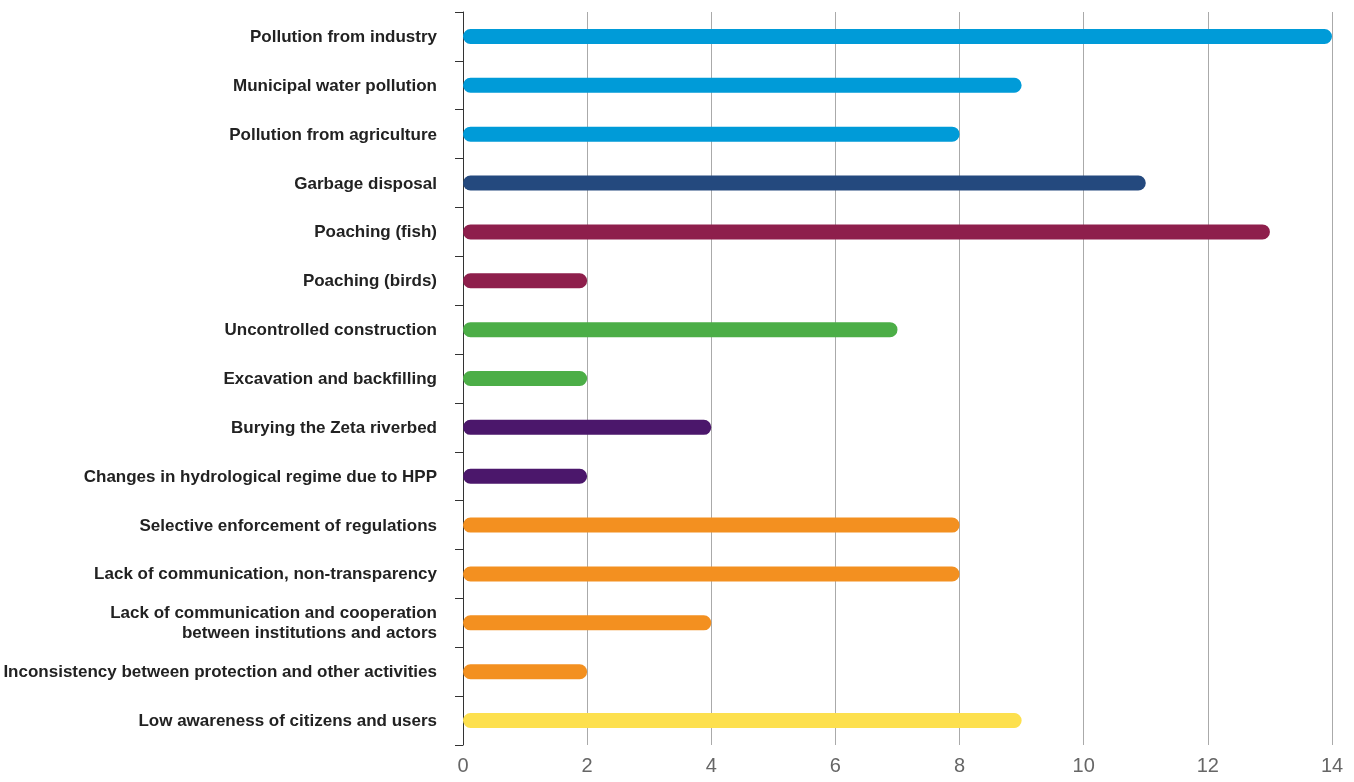  I want to click on y-tick-label: Inconsistency between protection and other activities, so click(220, 672).